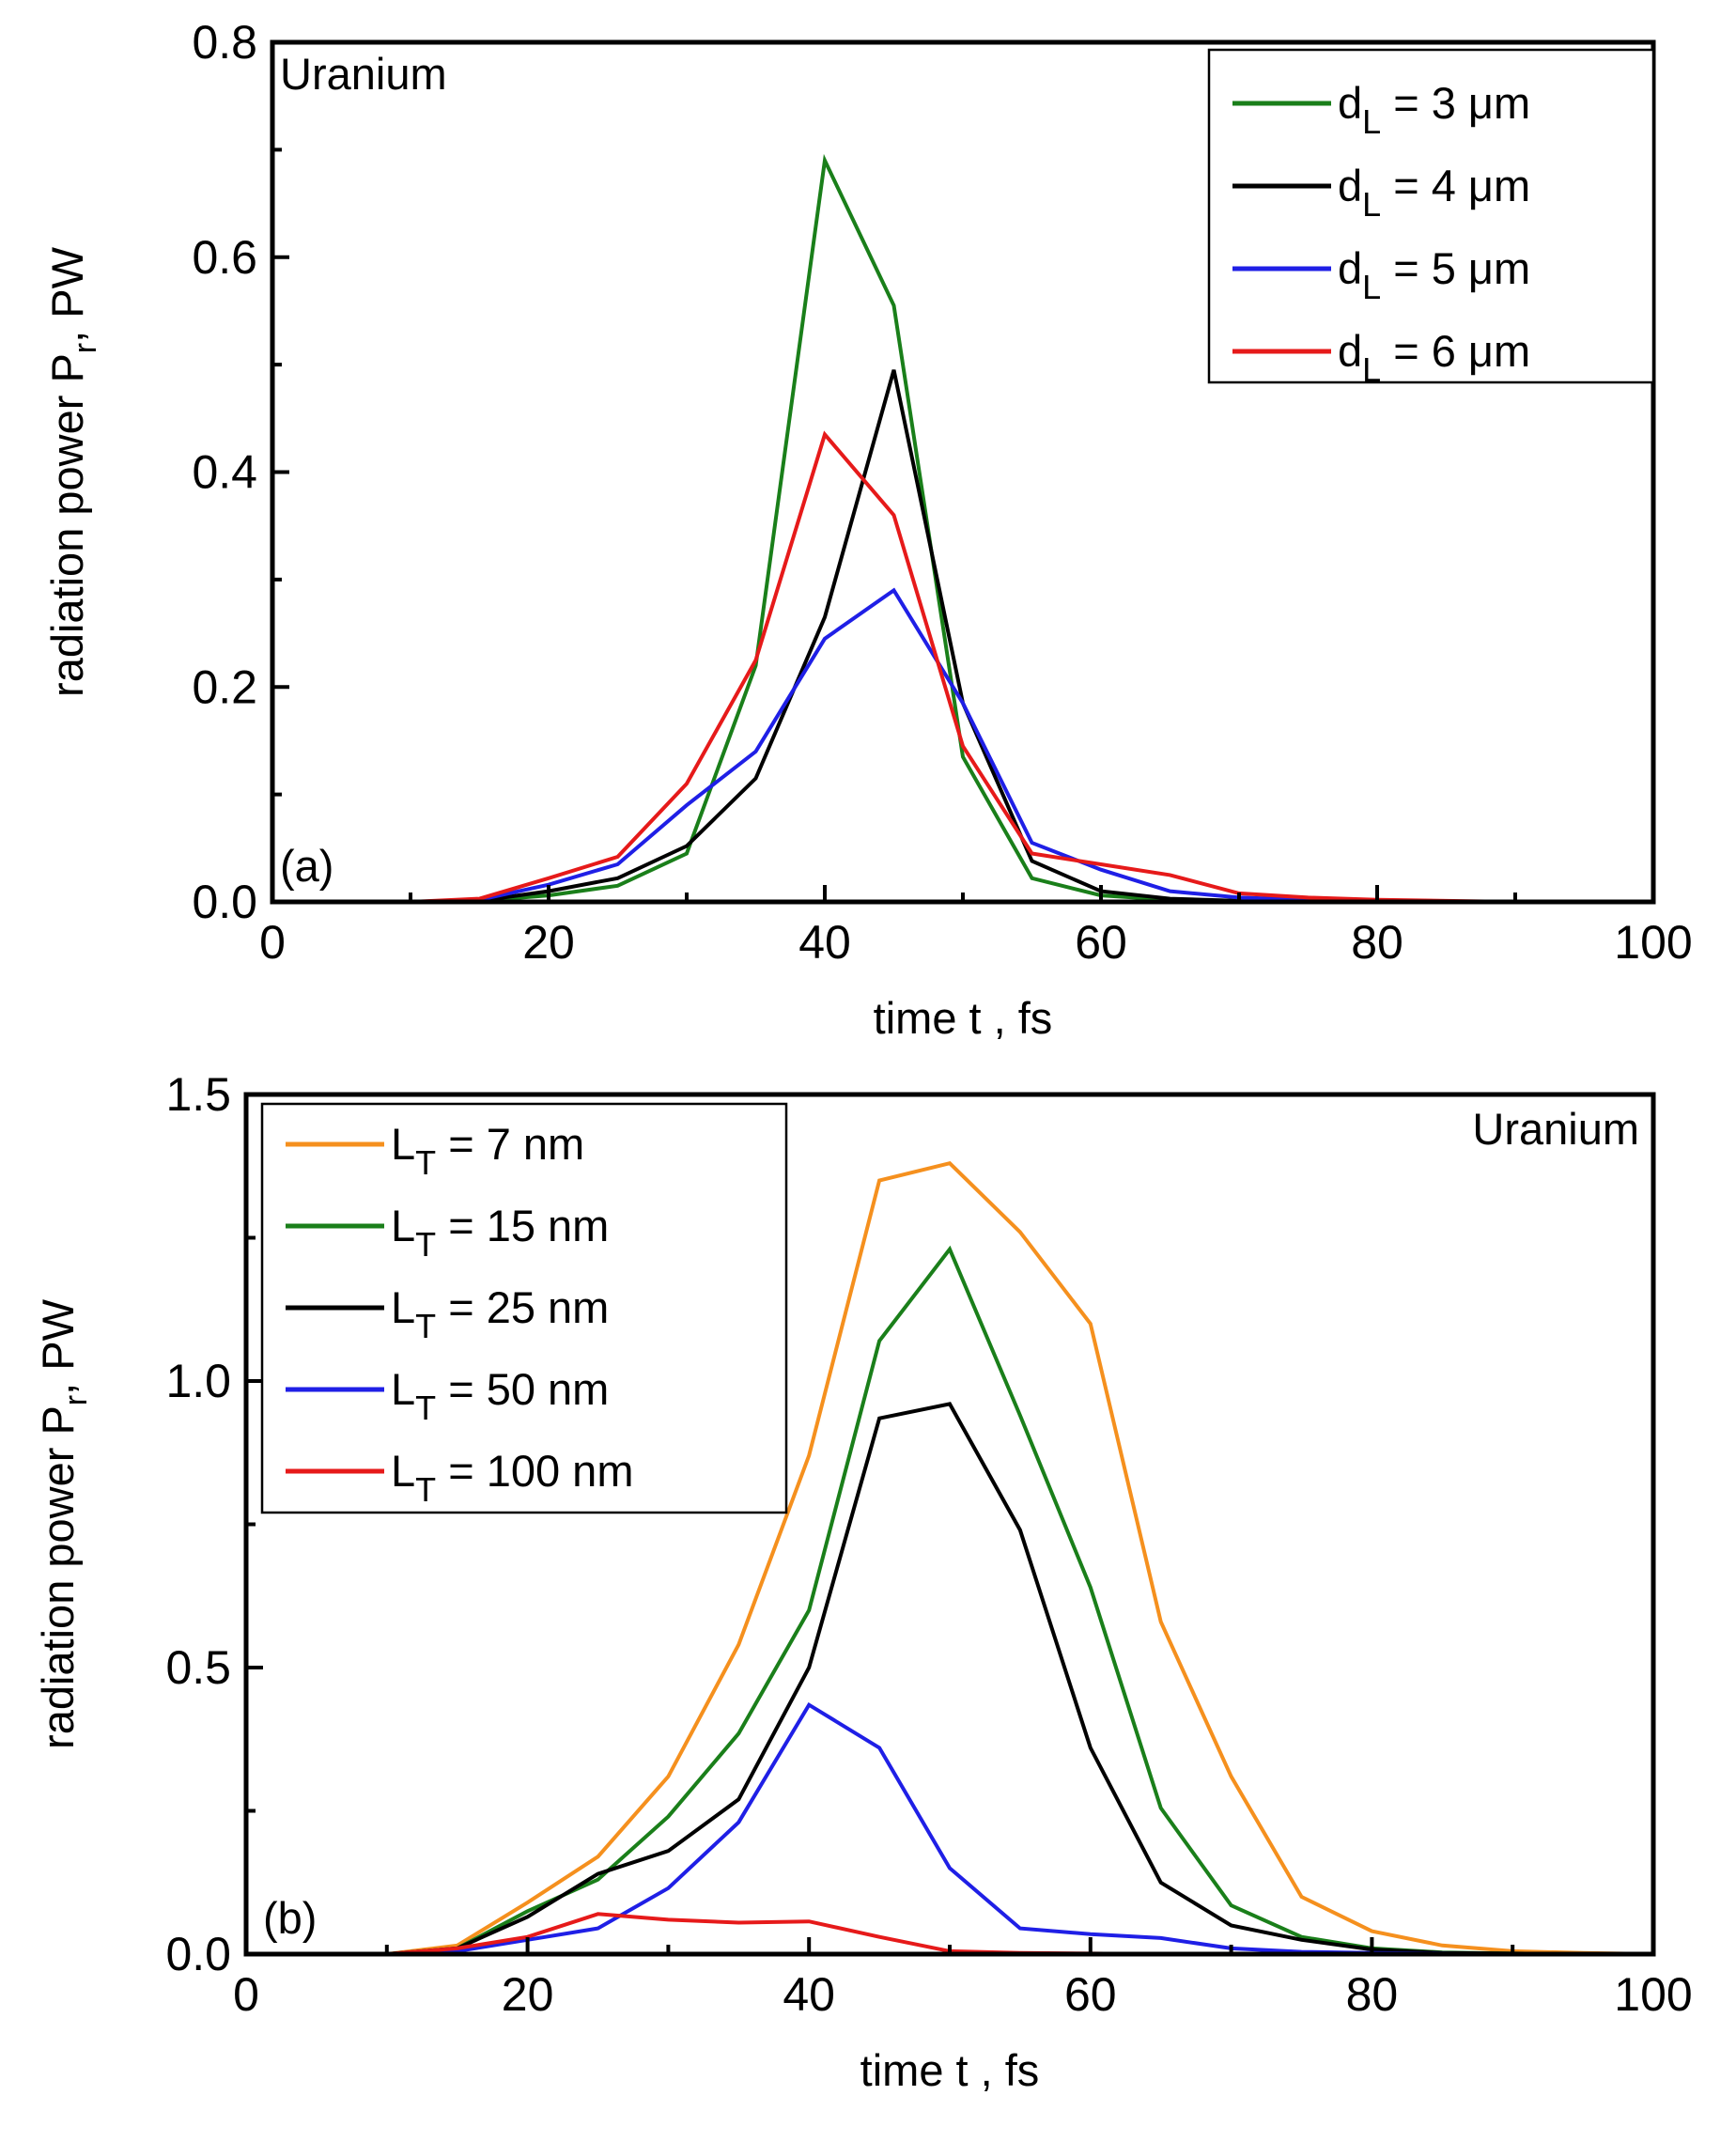 This screenshot has height=2142, width=1736. I want to click on legend-entry: dL = 6 μm, so click(1434, 358).